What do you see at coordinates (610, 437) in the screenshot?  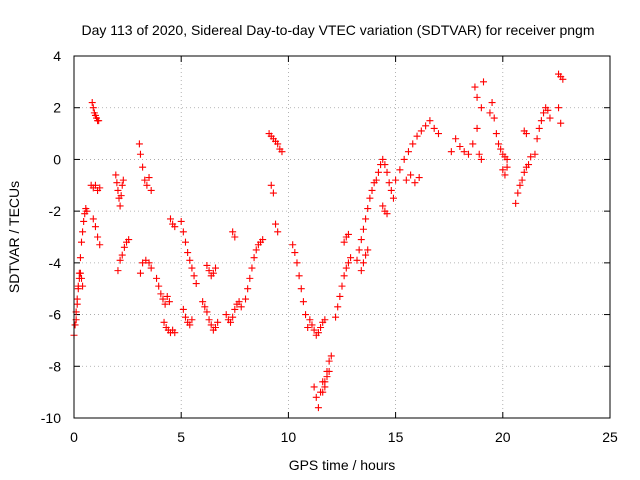 I see `x-tick-label: 25` at bounding box center [610, 437].